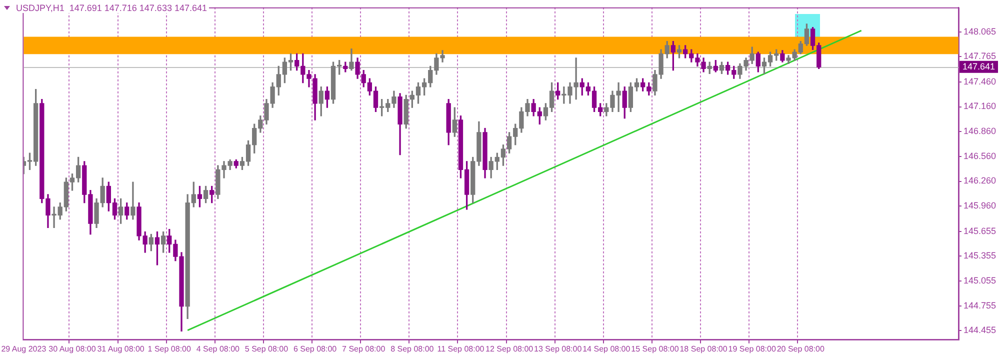 The image size is (1000, 355). What do you see at coordinates (800, 349) in the screenshot?
I see `x-tick-label: 20 Sep 08:00` at bounding box center [800, 349].